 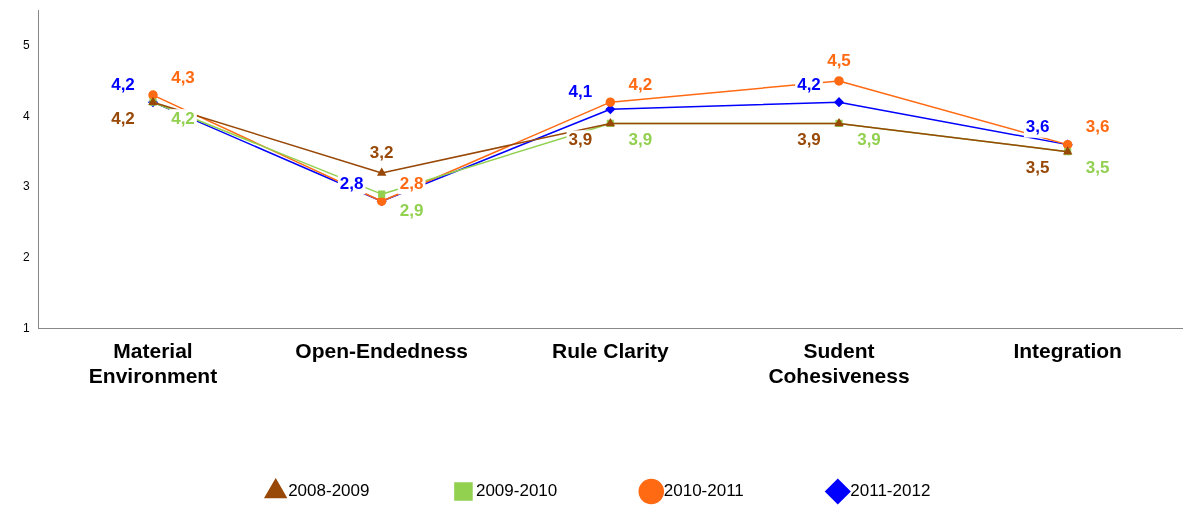 What do you see at coordinates (580, 91) in the screenshot?
I see `data-label: 4,1` at bounding box center [580, 91].